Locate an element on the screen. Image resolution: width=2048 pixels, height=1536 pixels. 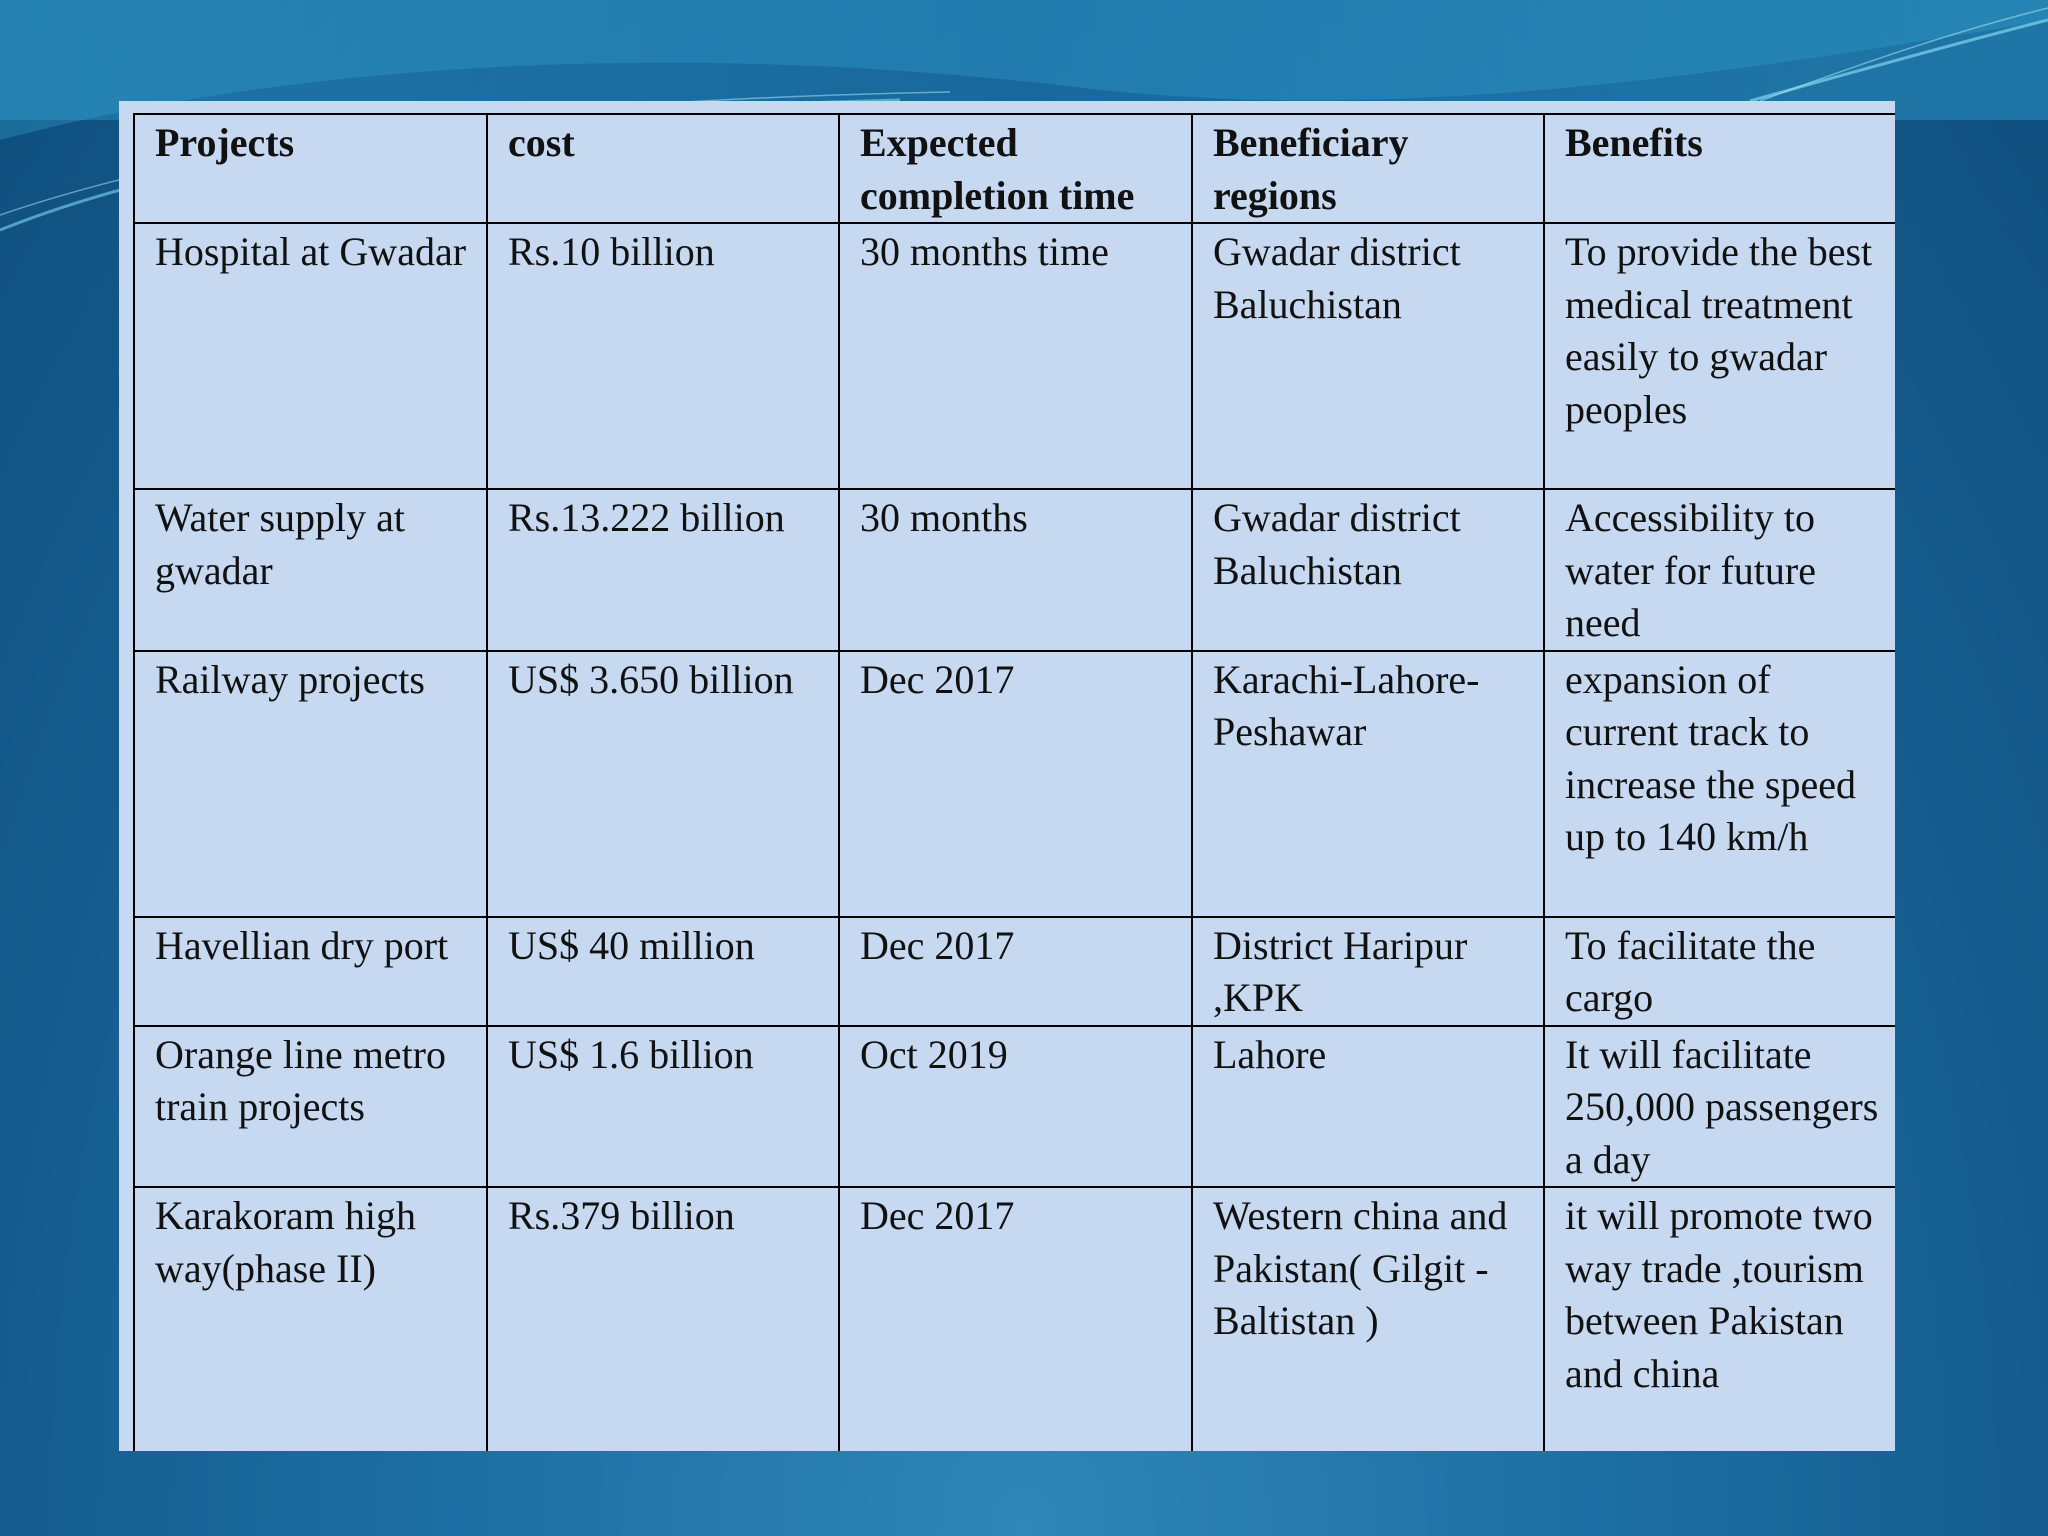
cell-cost: Rs.13.222 billion is located at coordinates (663, 570).